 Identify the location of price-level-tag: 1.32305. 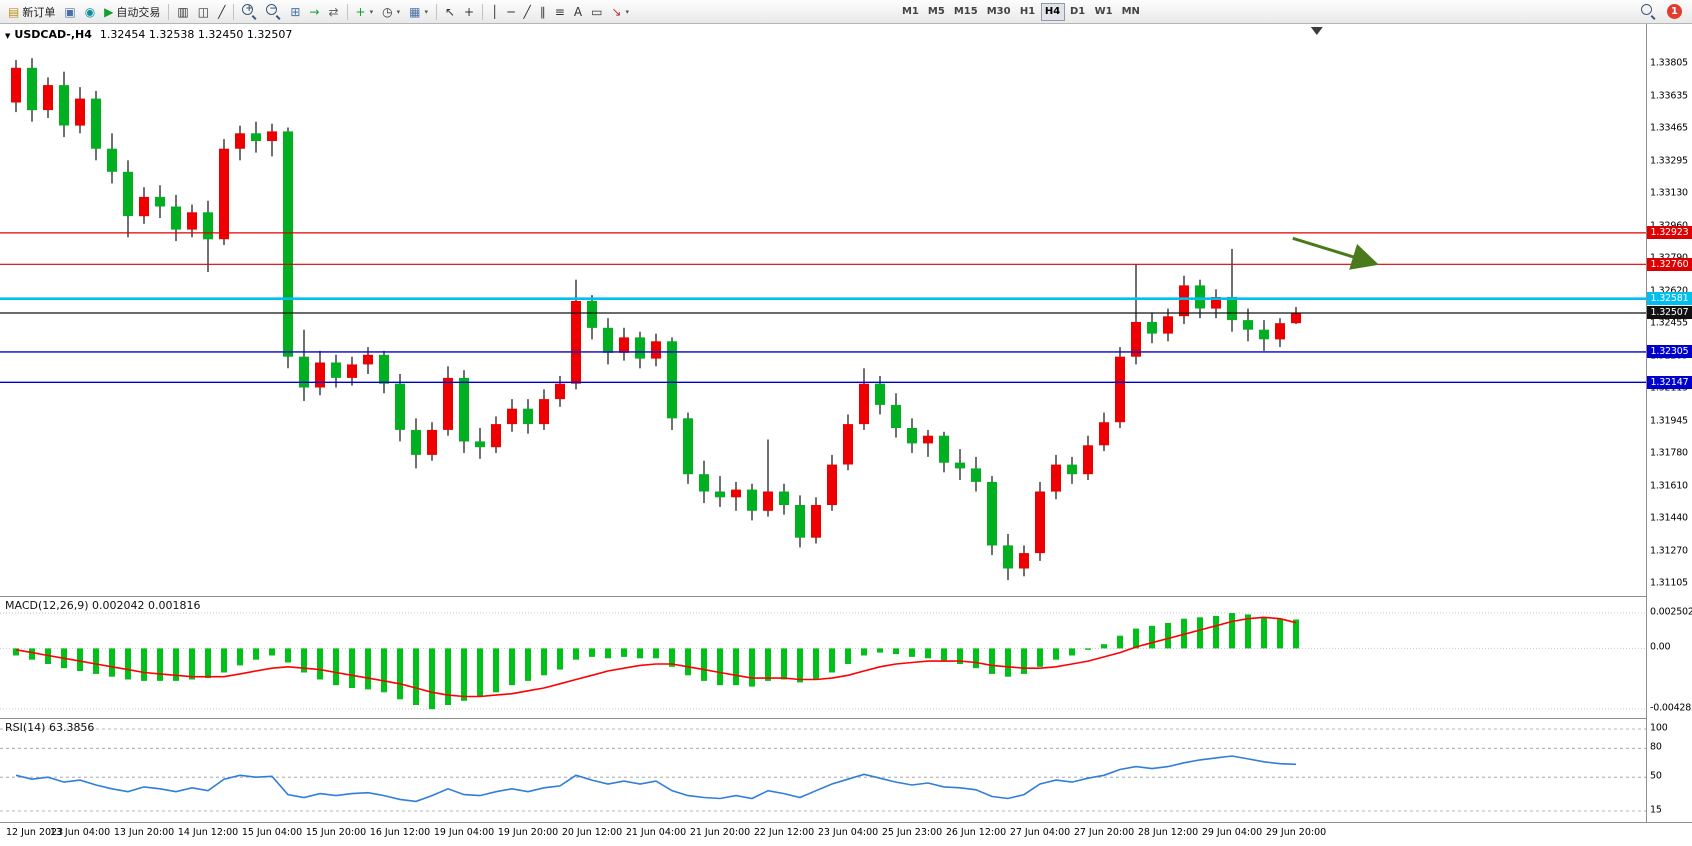
(1669, 352).